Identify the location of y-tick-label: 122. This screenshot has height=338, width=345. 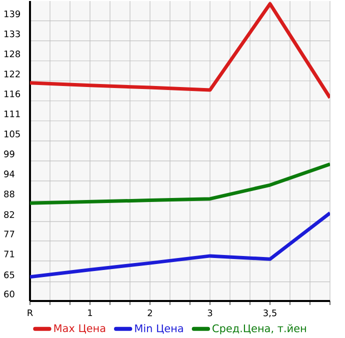
(12, 74).